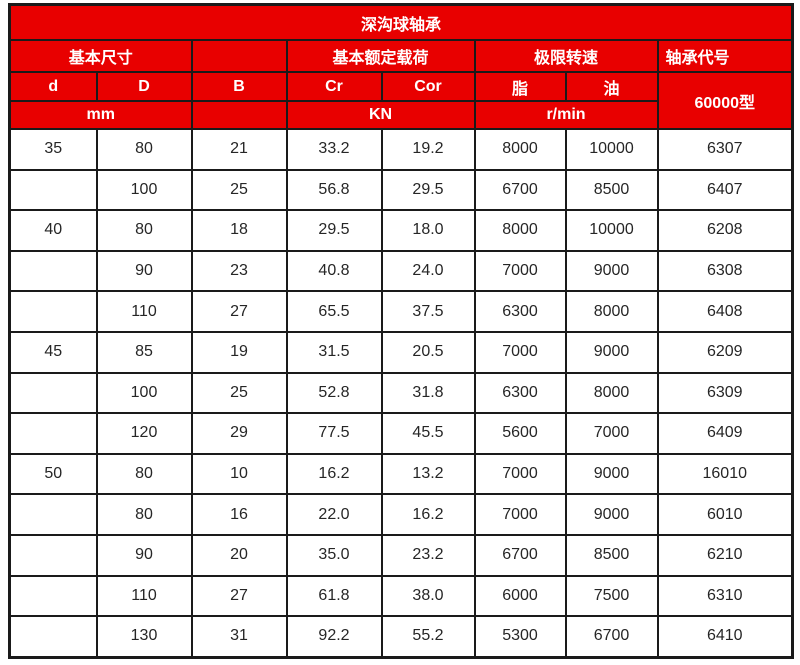 The width and height of the screenshot is (800, 665). What do you see at coordinates (144, 86) in the screenshot?
I see `col-header-D: D` at bounding box center [144, 86].